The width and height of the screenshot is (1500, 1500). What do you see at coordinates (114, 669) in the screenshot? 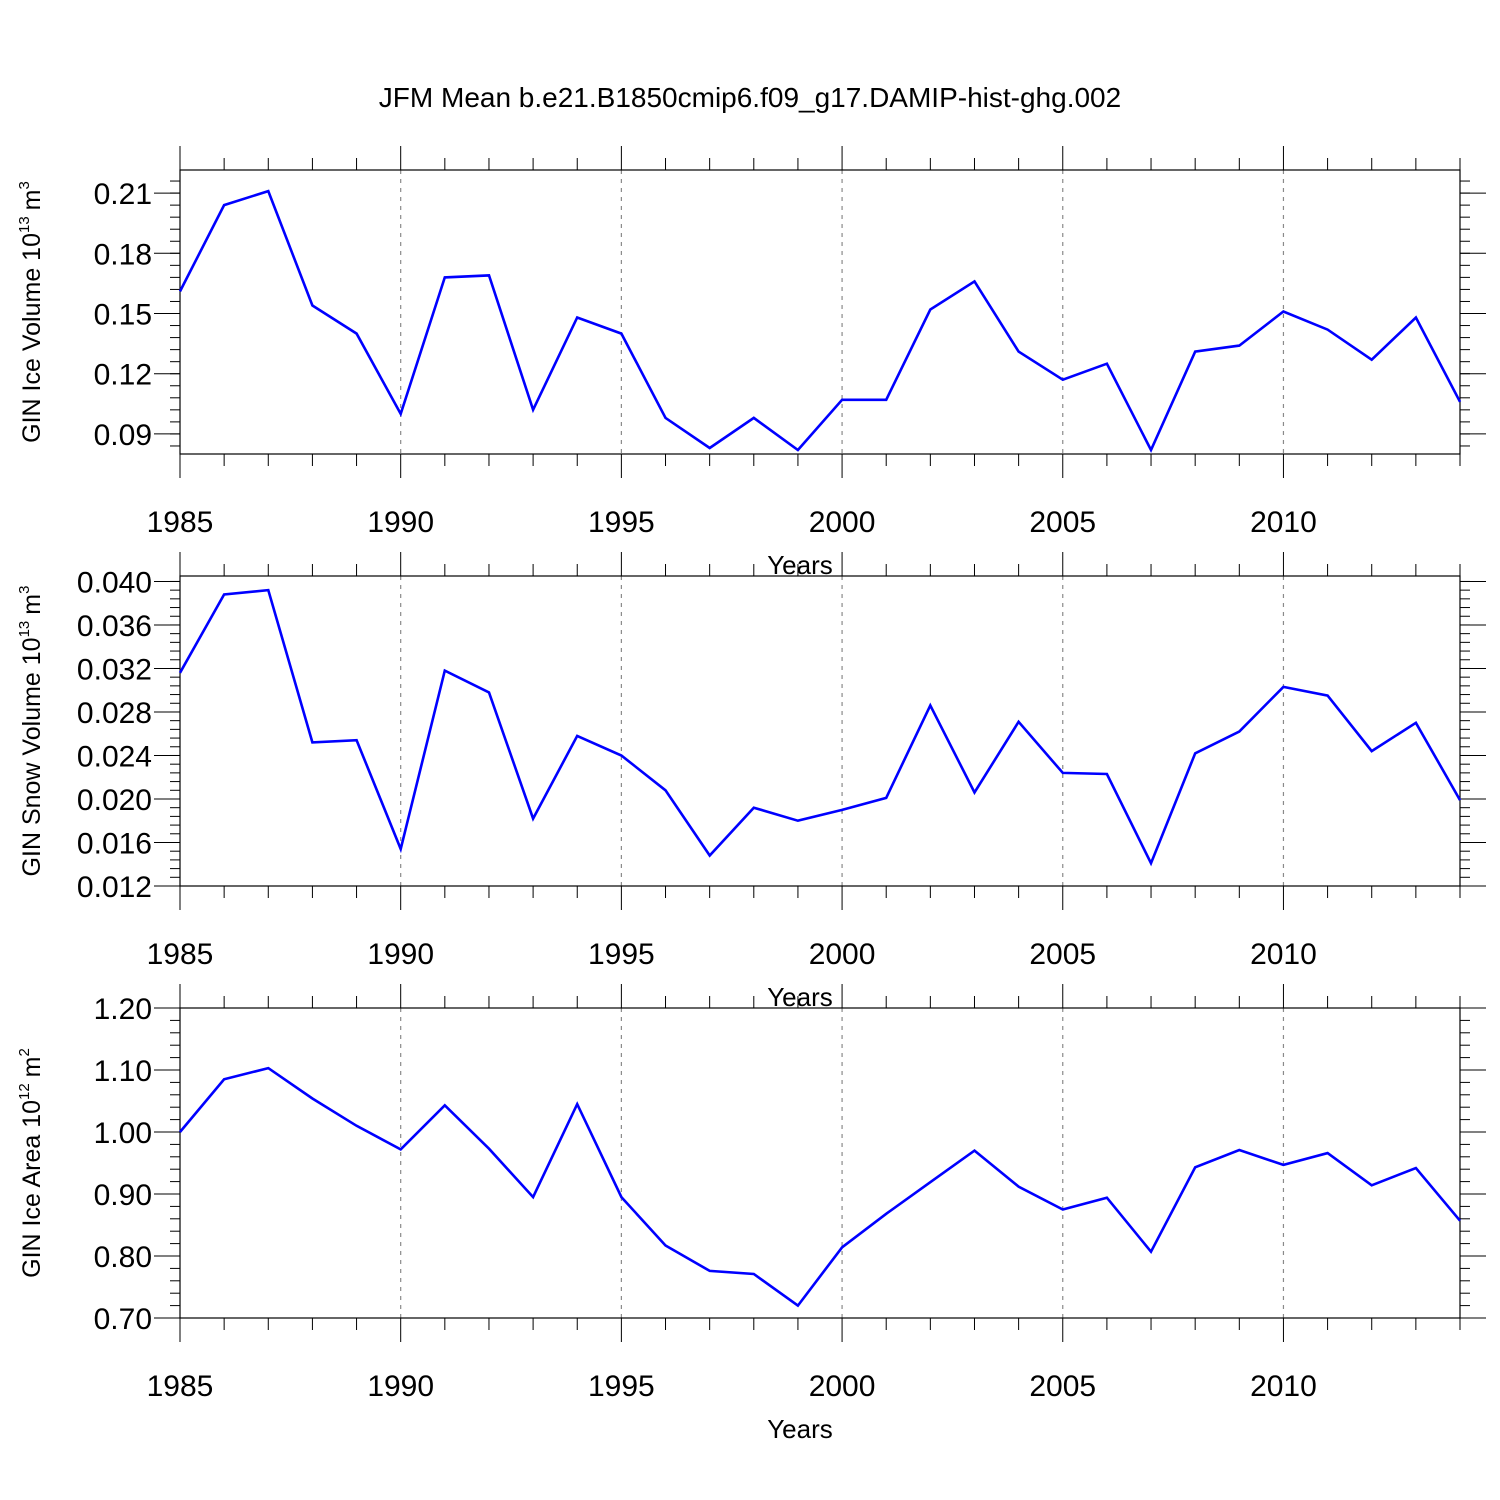
I see `snow-volume-y-tick-label: 0.032` at bounding box center [114, 669].